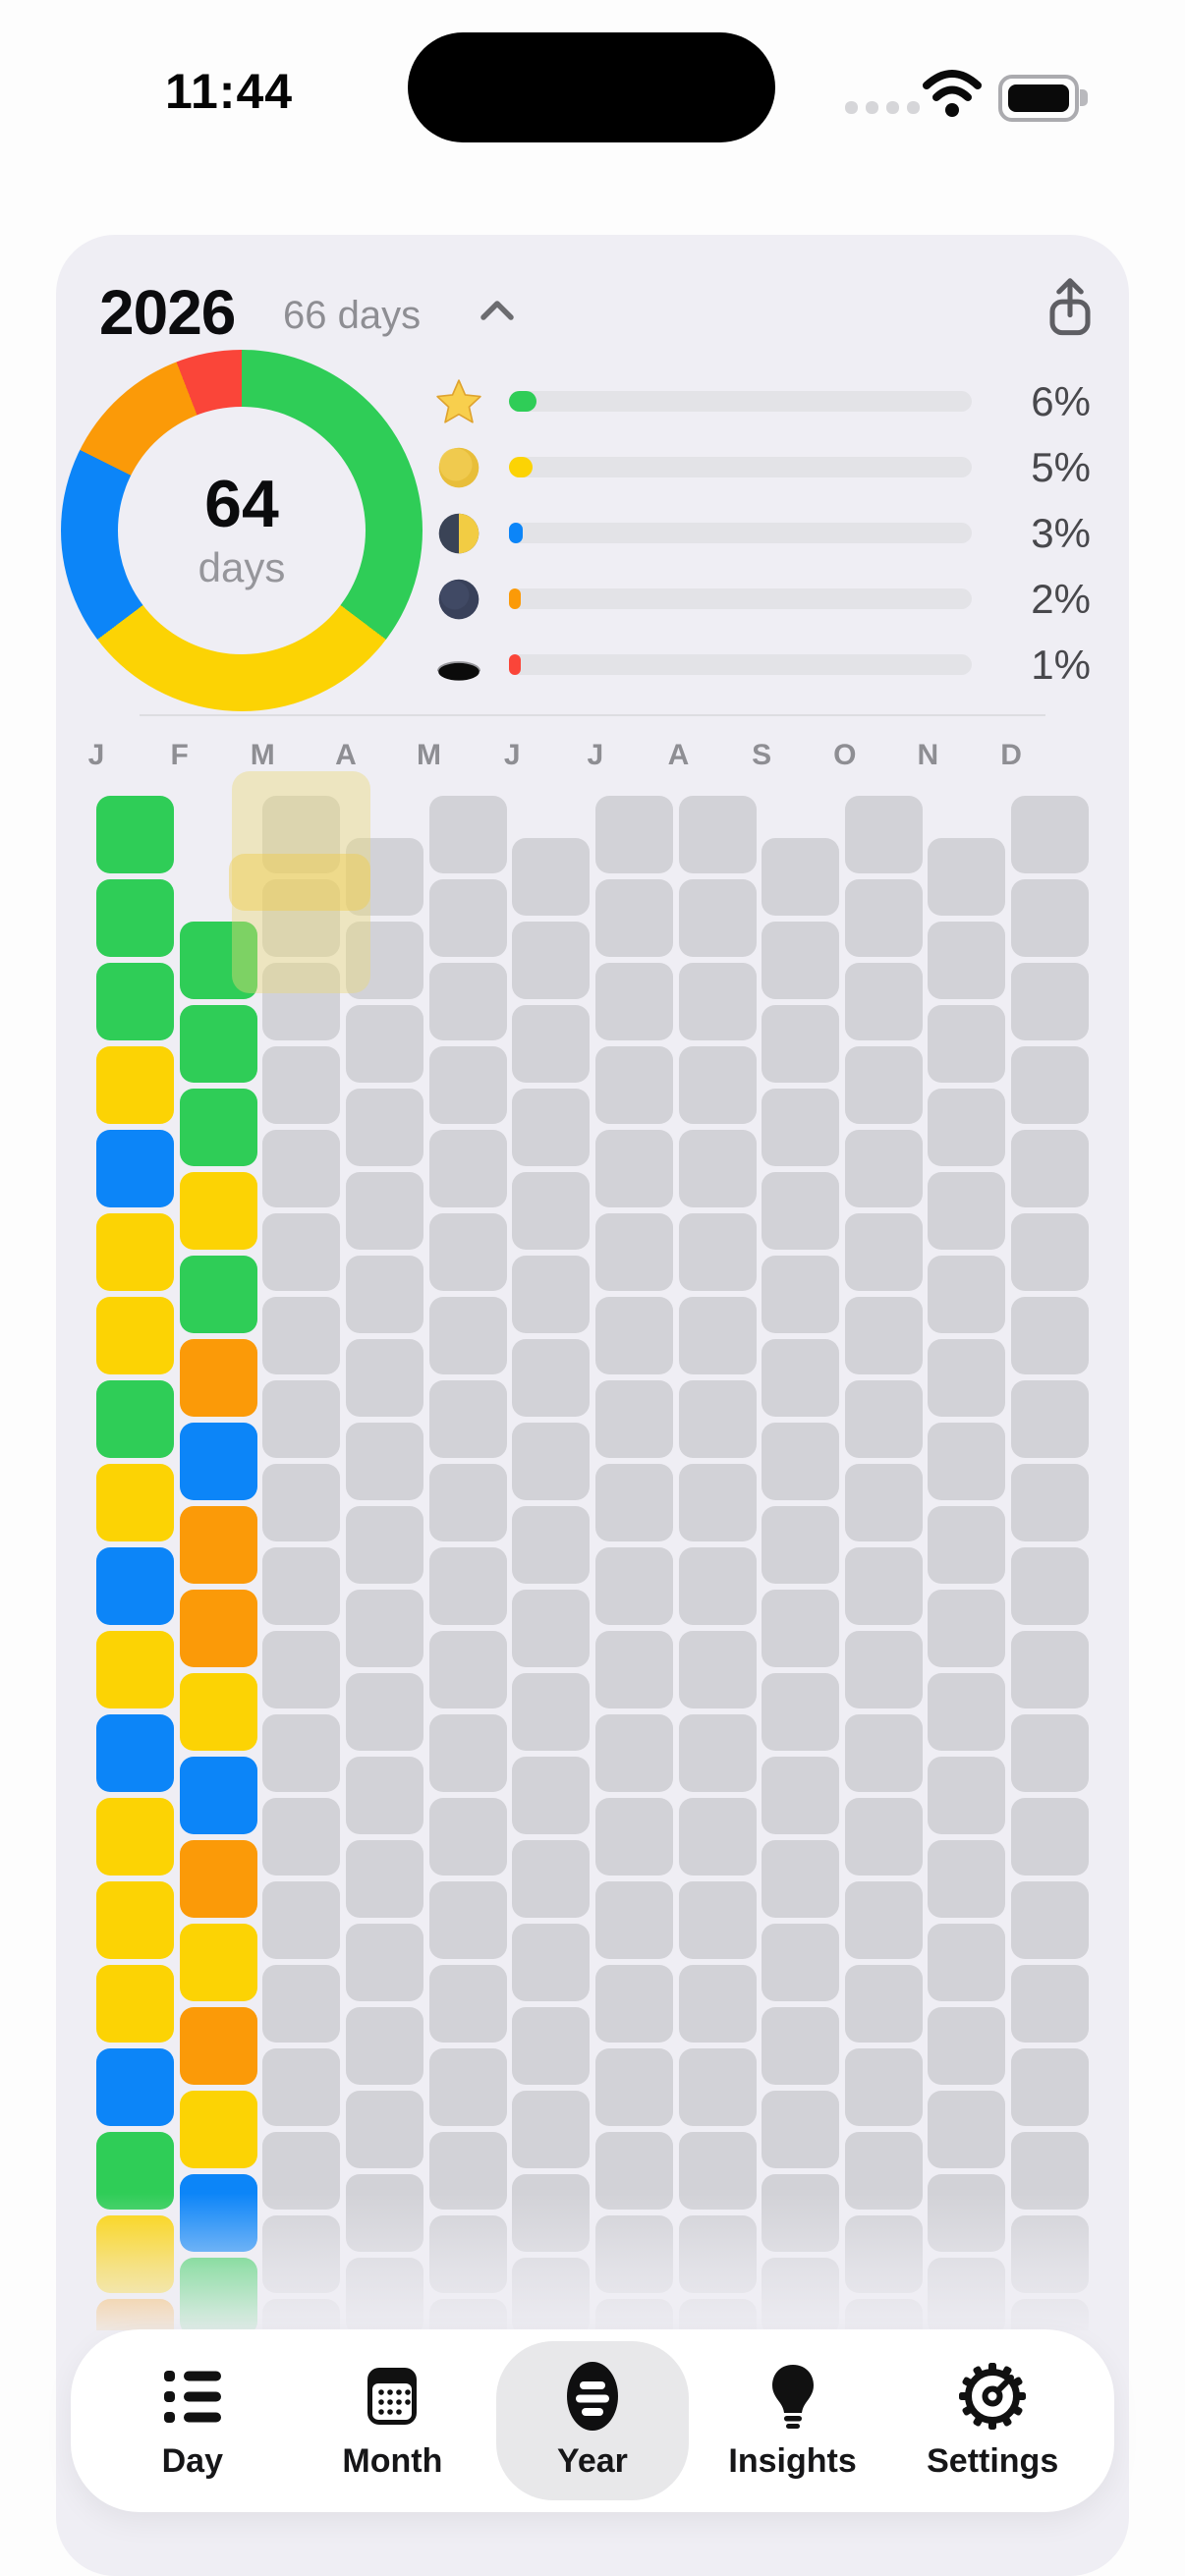  What do you see at coordinates (993, 2420) in the screenshot?
I see `tab-settings: Settings` at bounding box center [993, 2420].